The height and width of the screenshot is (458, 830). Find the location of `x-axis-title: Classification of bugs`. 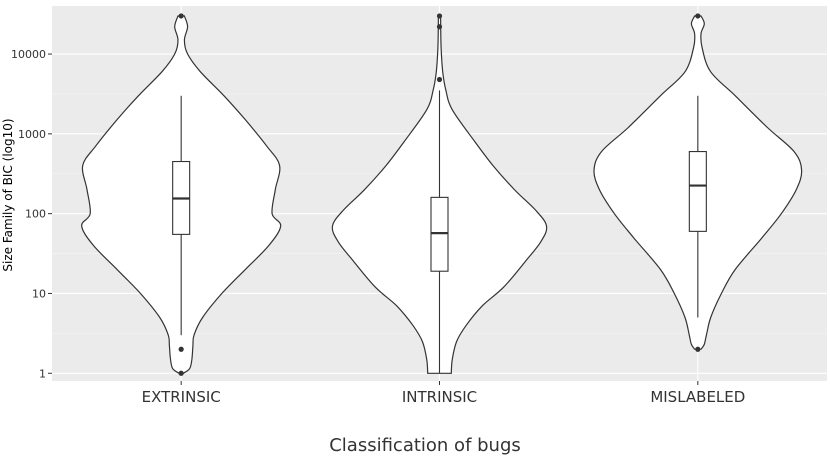

x-axis-title: Classification of bugs is located at coordinates (425, 445).